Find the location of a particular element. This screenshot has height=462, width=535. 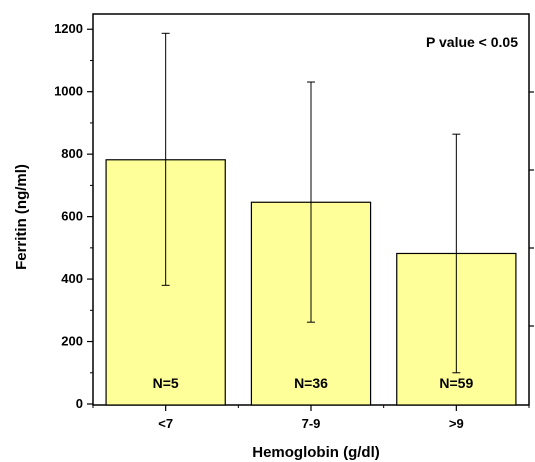

p-value-annotation: P value < 0.05 is located at coordinates (472, 42).